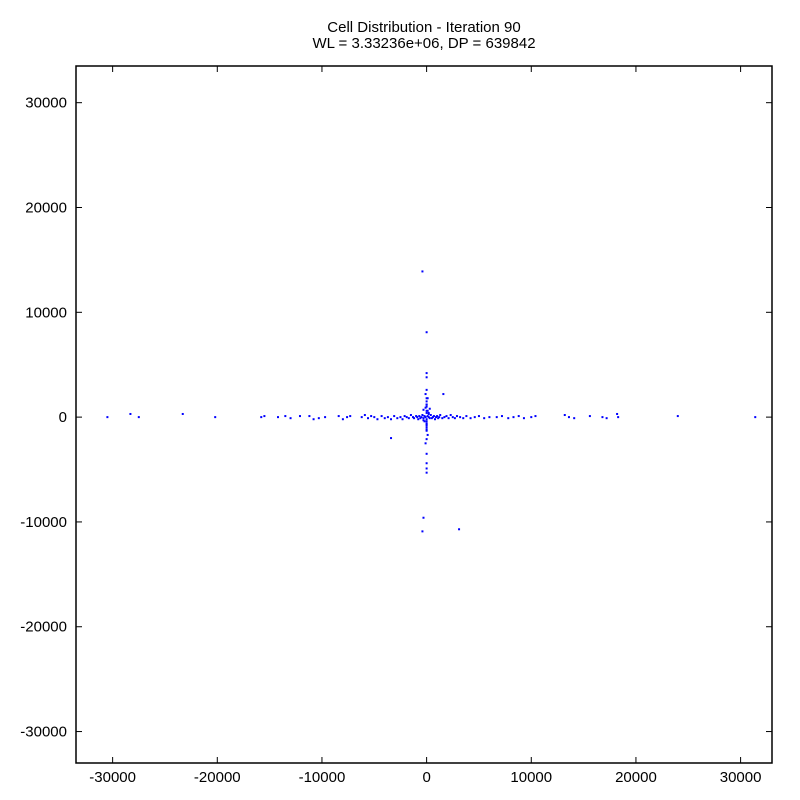  What do you see at coordinates (426, 777) in the screenshot?
I see `x-tick-label: 0` at bounding box center [426, 777].